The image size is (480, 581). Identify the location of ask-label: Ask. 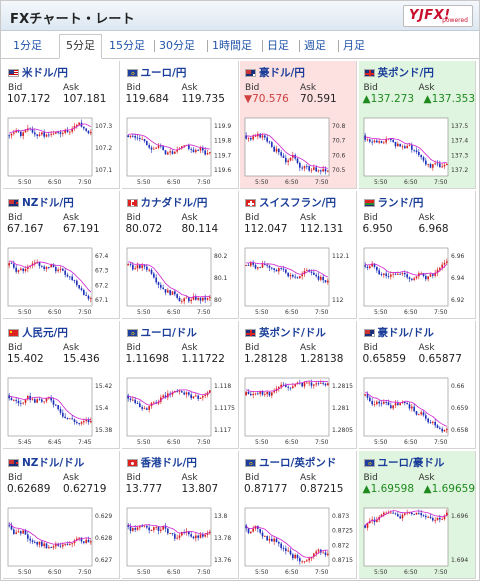
(71, 88).